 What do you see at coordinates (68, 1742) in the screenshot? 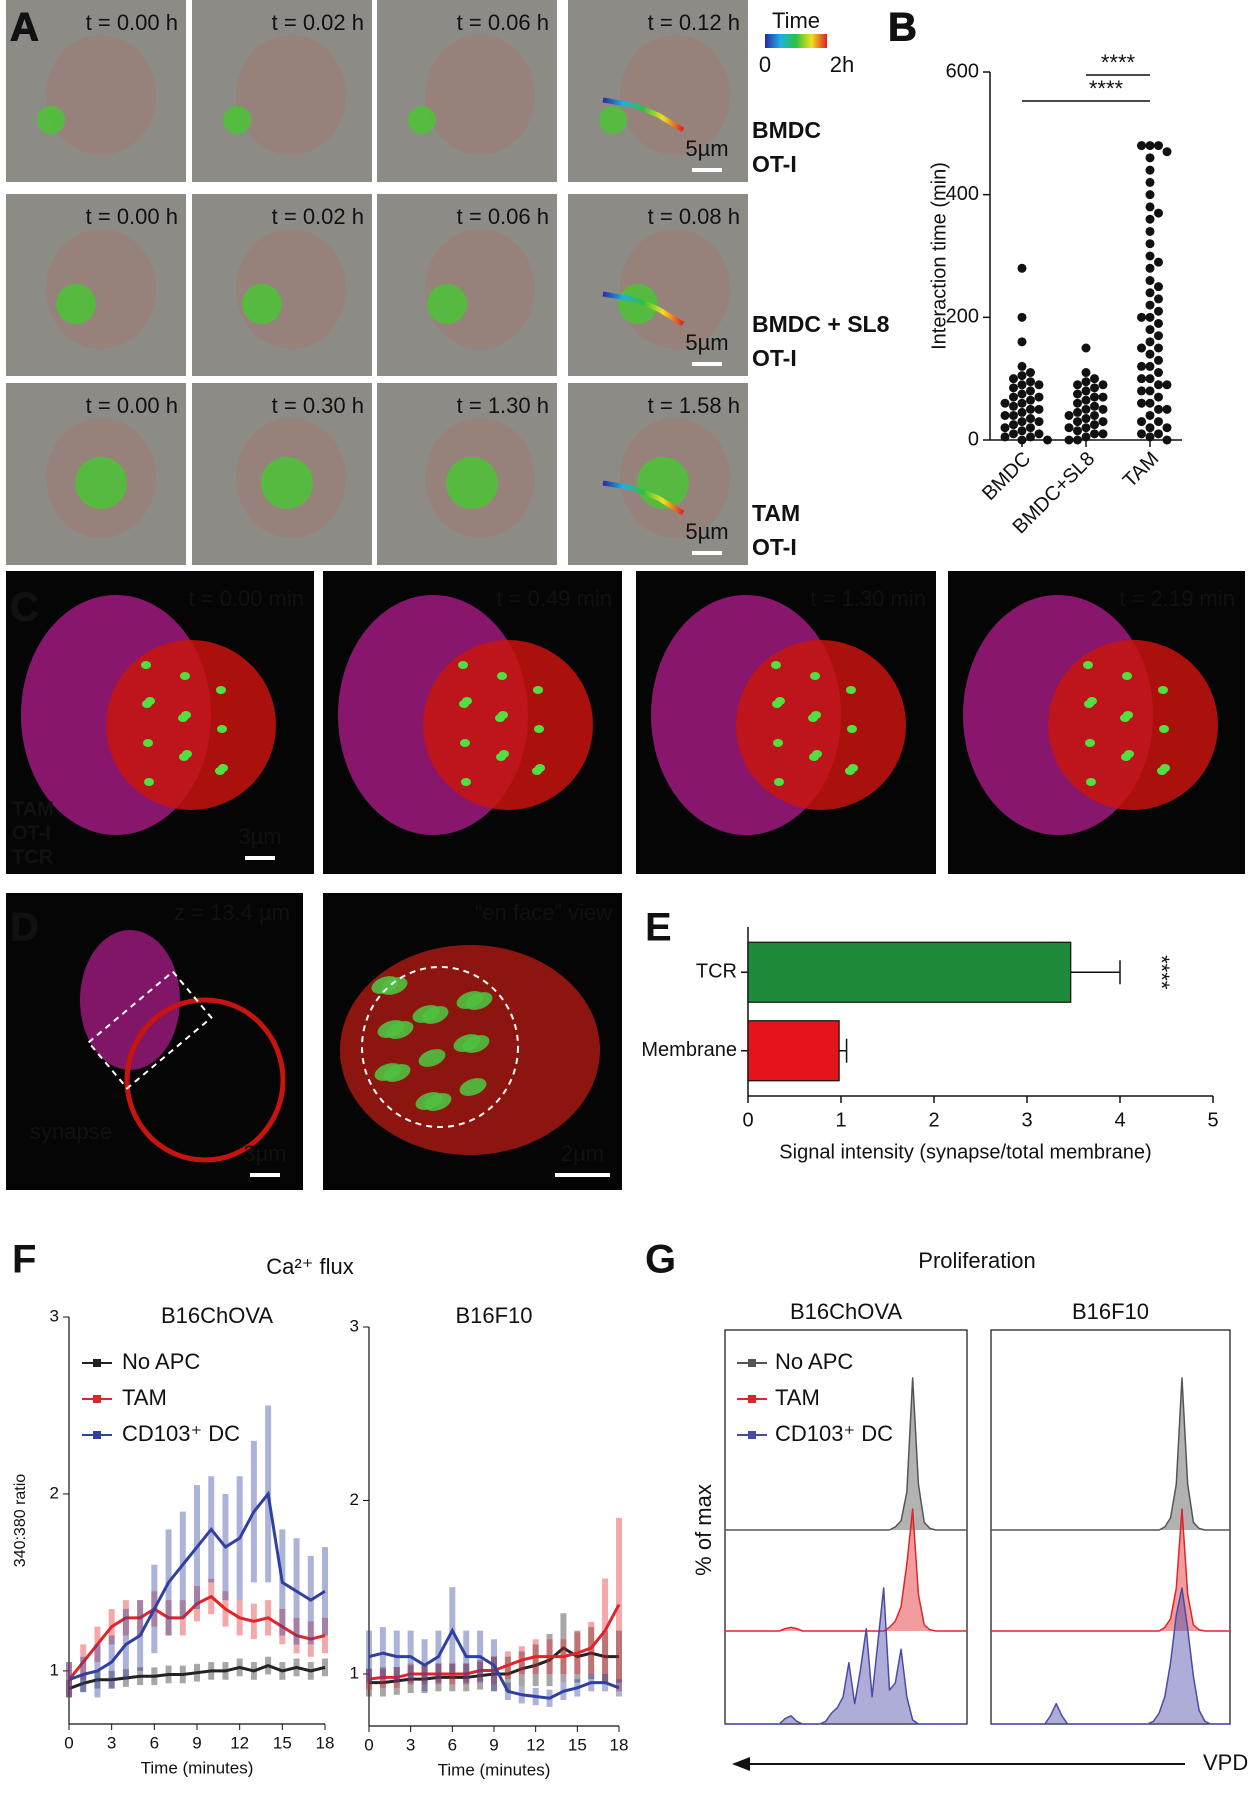
I see `x-tick-label: 0` at bounding box center [68, 1742].